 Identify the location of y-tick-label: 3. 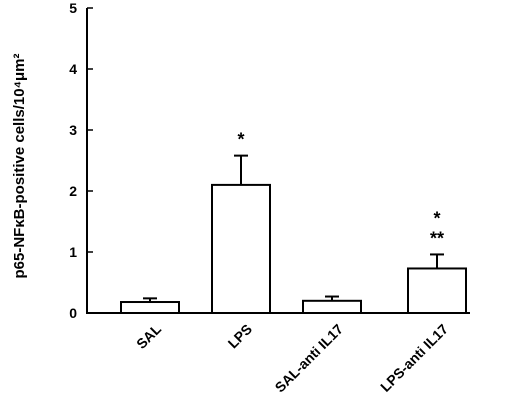
(73, 130).